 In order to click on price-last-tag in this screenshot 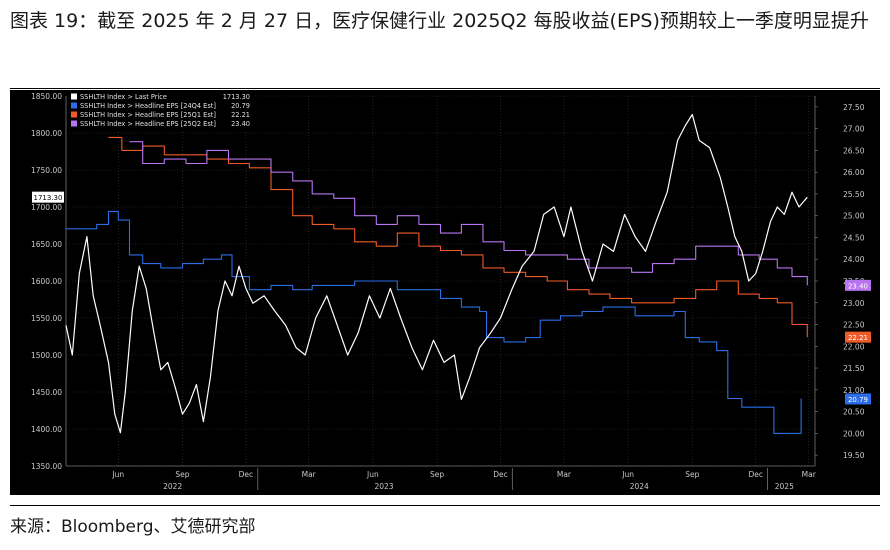, I will do `click(48, 197)`.